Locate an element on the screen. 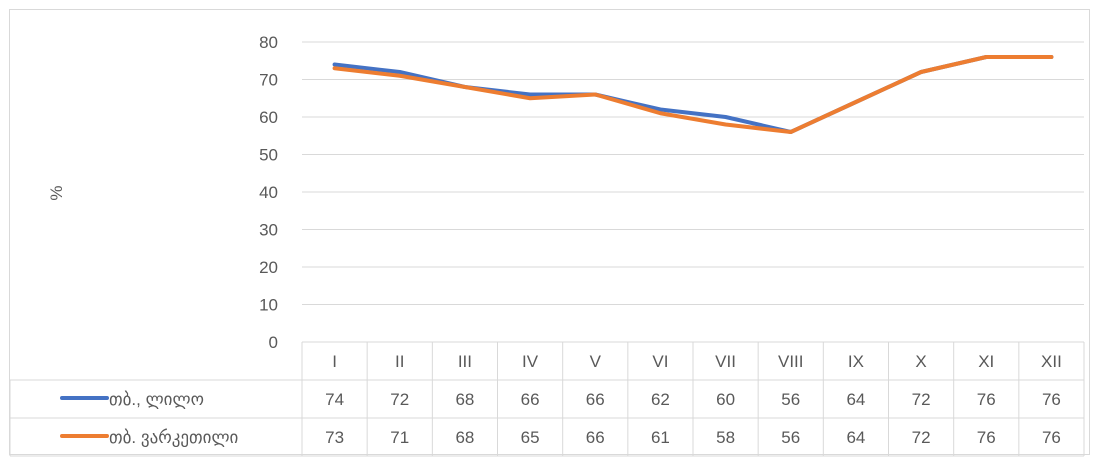  y-tick-label: 60 is located at coordinates (268, 117).